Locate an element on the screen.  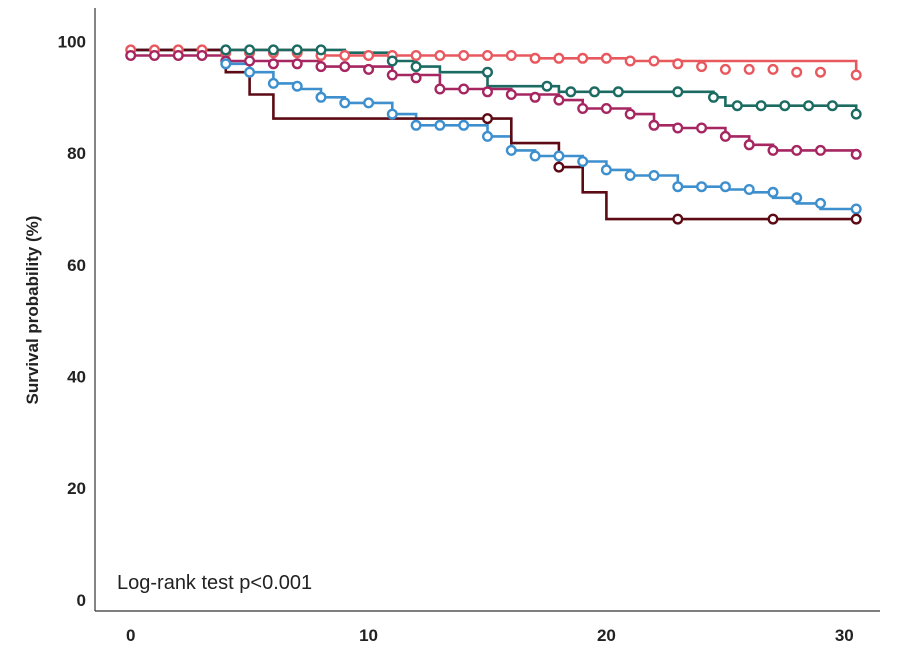
y-tick-labels: 0 20 40 60 80 100 is located at coordinates (72, 321).